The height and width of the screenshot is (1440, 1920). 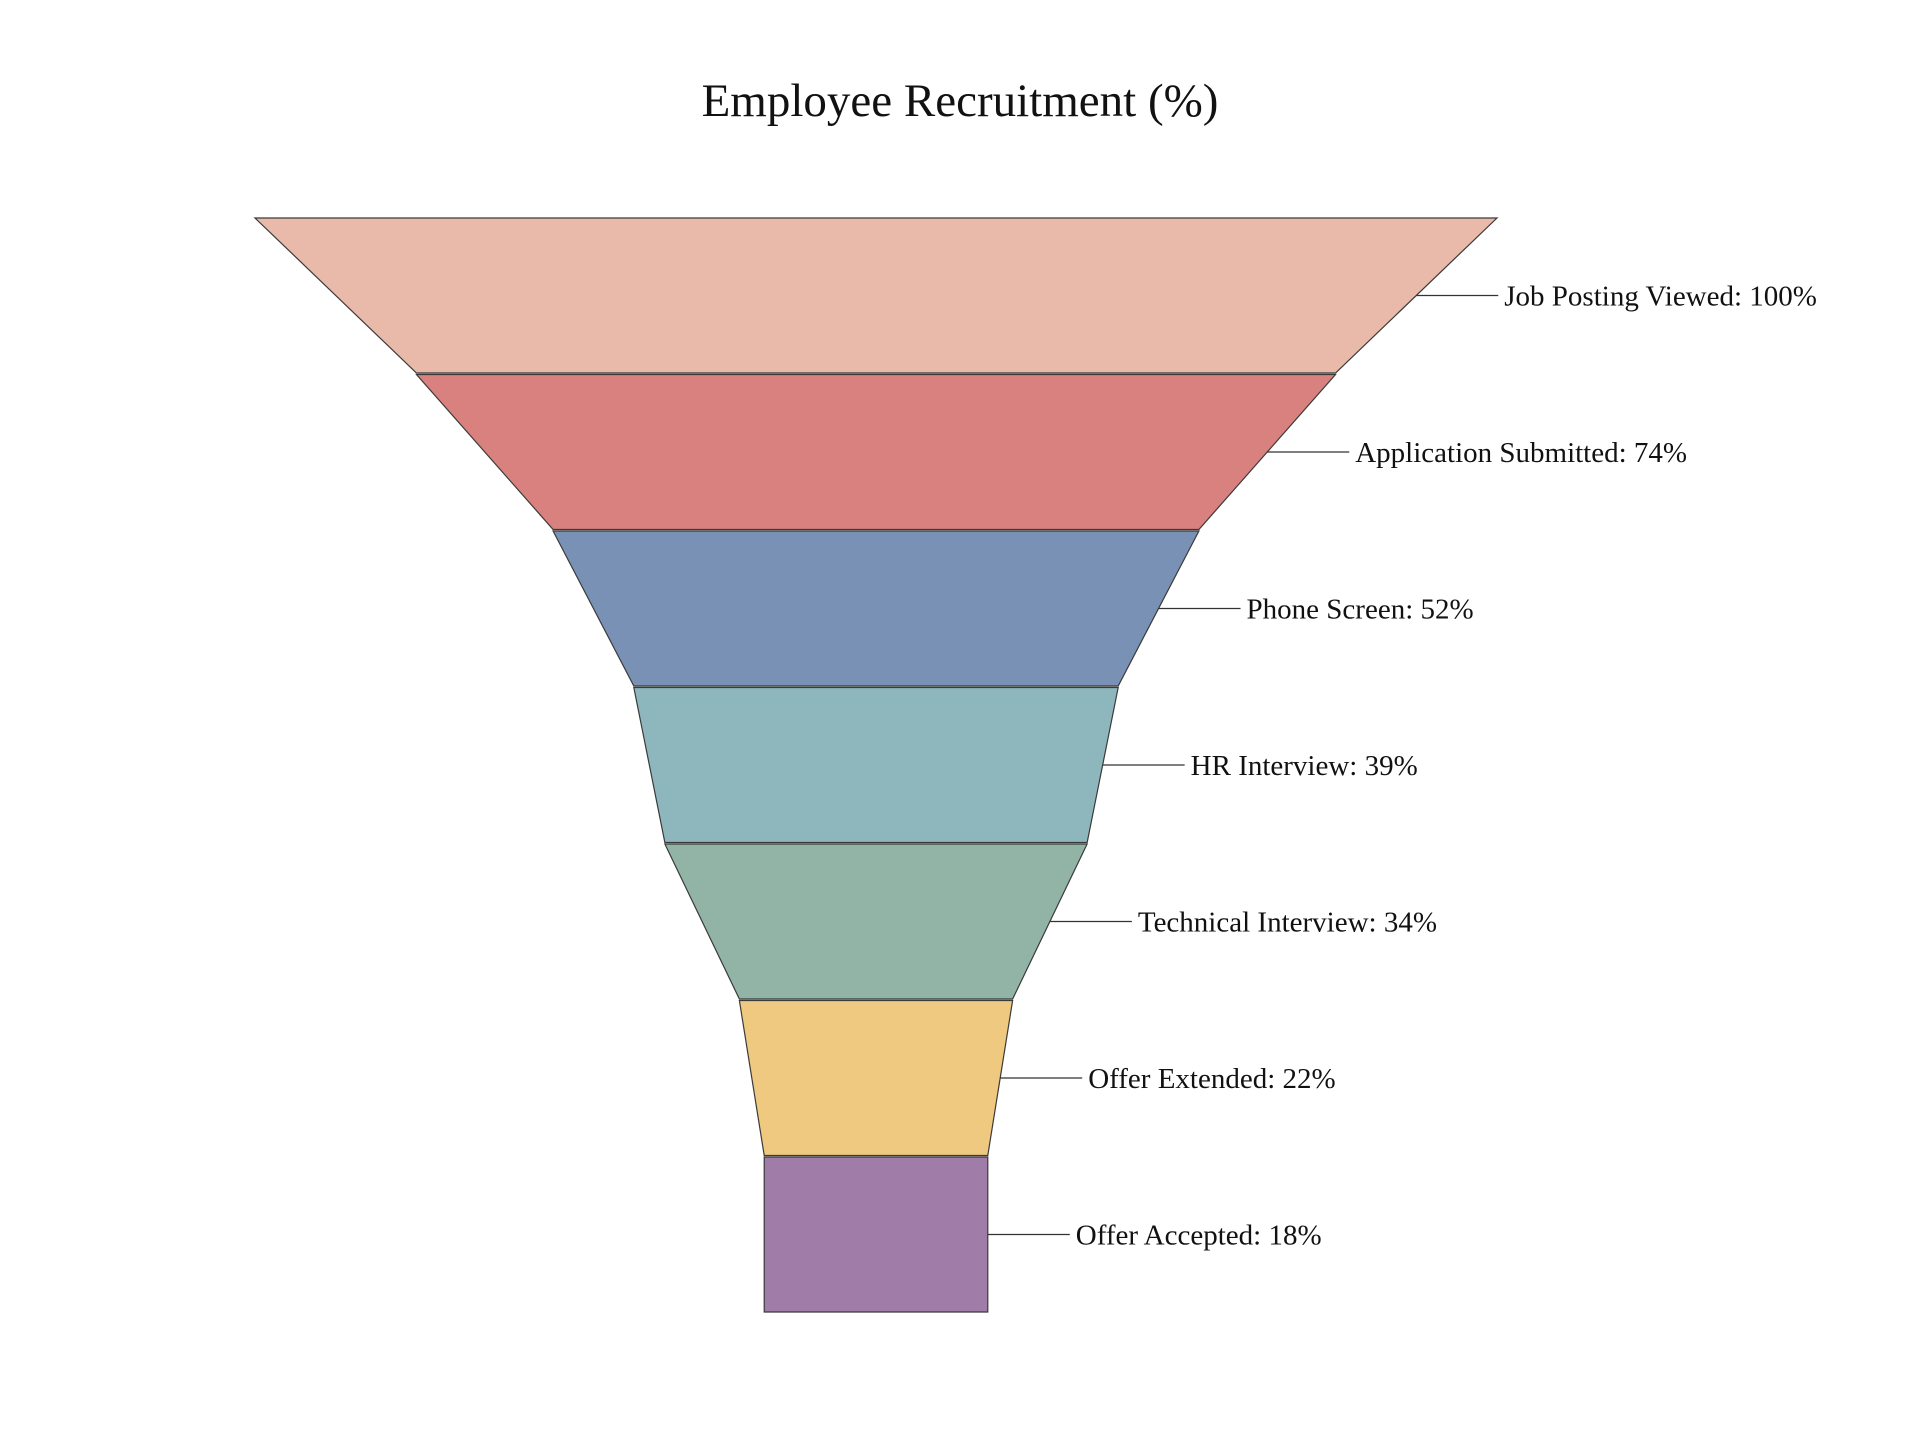 What do you see at coordinates (1360, 610) in the screenshot?
I see `stage-label: Phone Screen: 52%` at bounding box center [1360, 610].